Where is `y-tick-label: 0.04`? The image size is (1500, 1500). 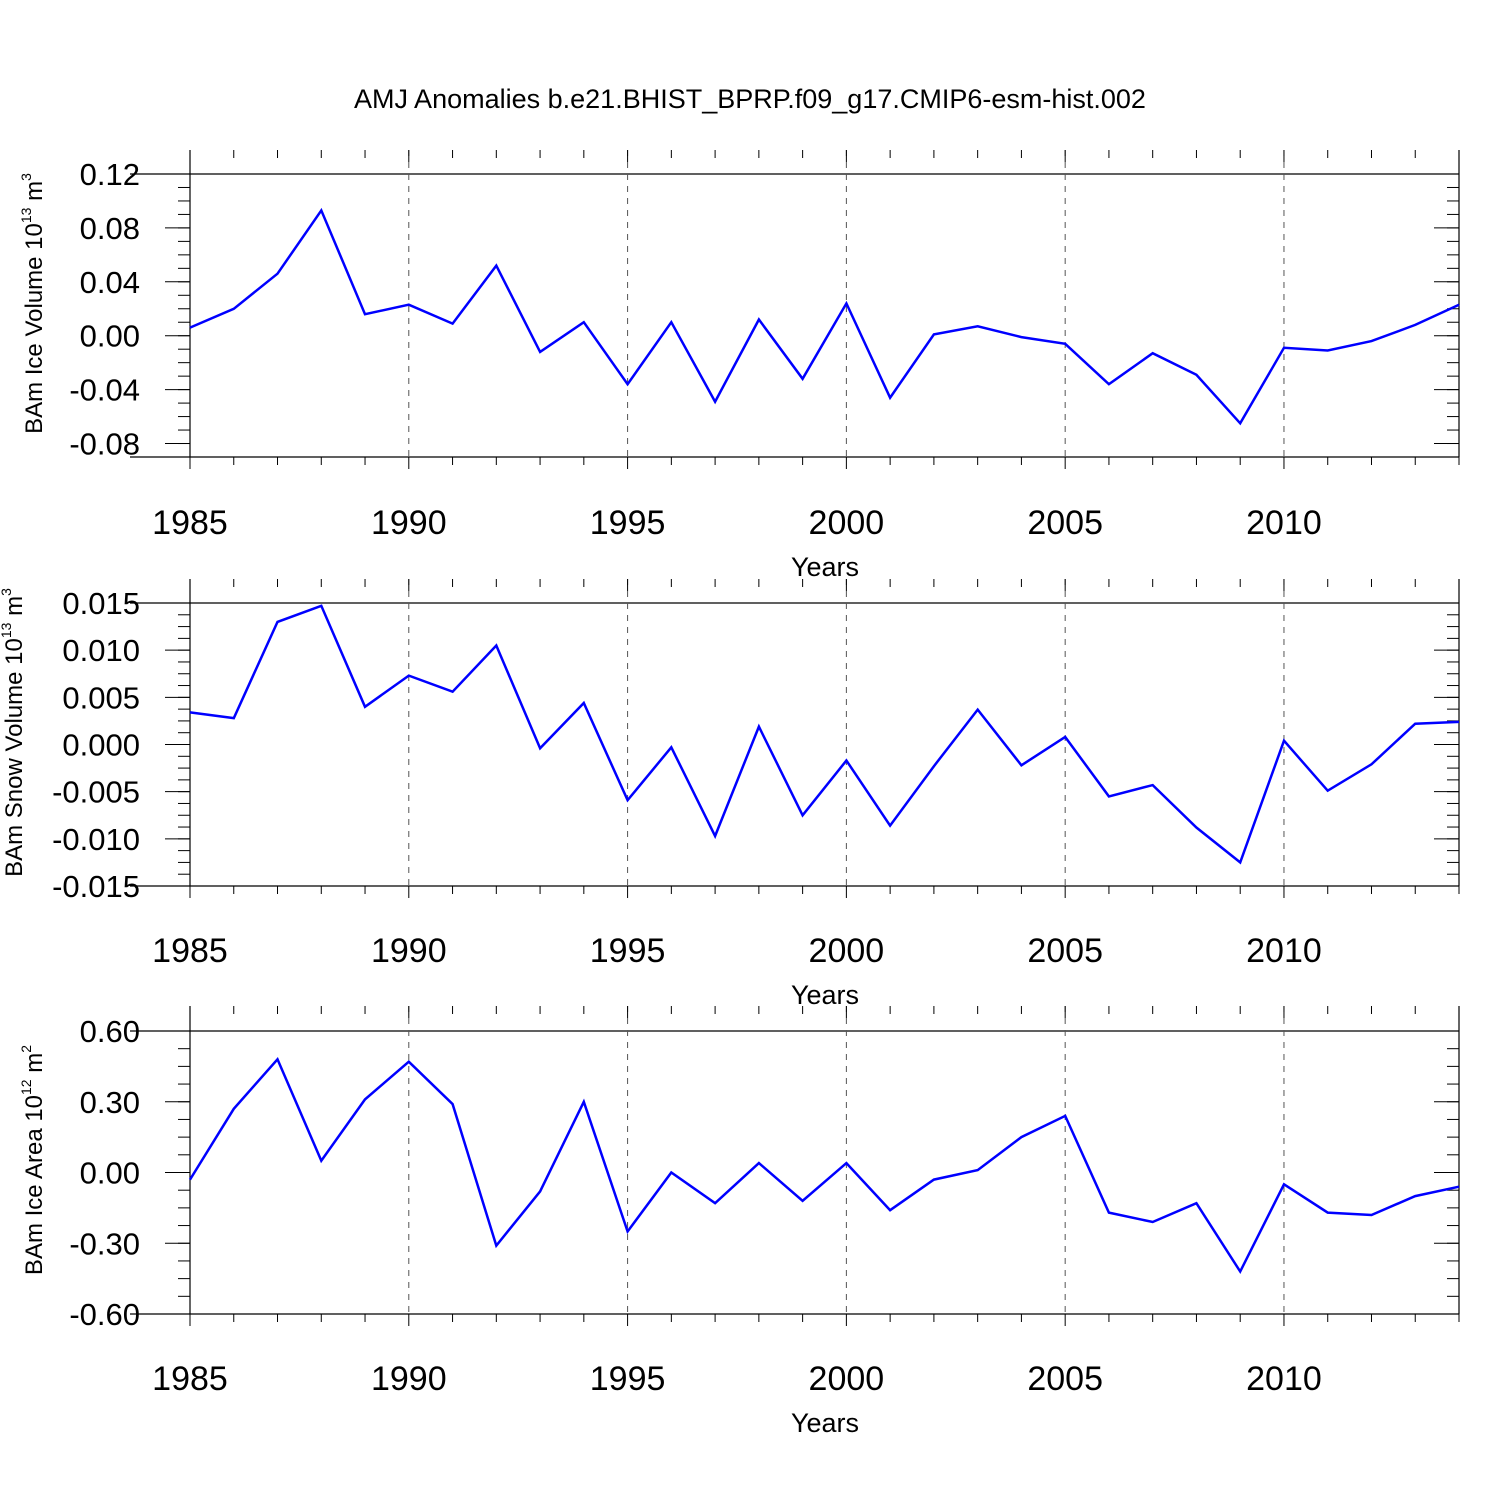 y-tick-label: 0.04 is located at coordinates (110, 282).